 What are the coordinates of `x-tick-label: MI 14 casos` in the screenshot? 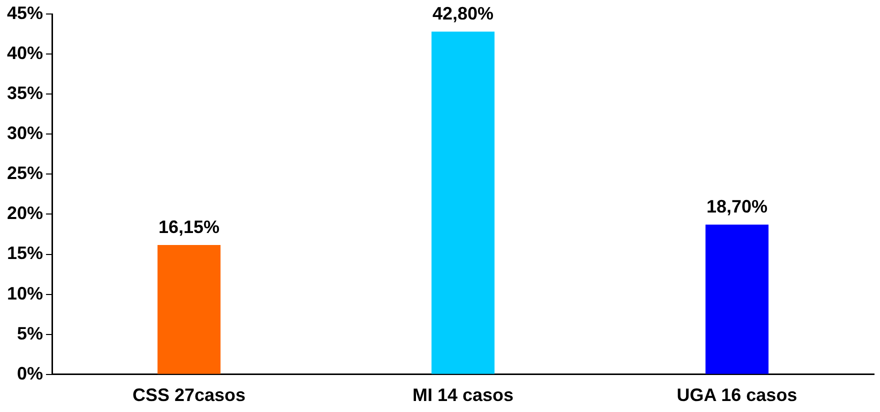 It's located at (463, 395).